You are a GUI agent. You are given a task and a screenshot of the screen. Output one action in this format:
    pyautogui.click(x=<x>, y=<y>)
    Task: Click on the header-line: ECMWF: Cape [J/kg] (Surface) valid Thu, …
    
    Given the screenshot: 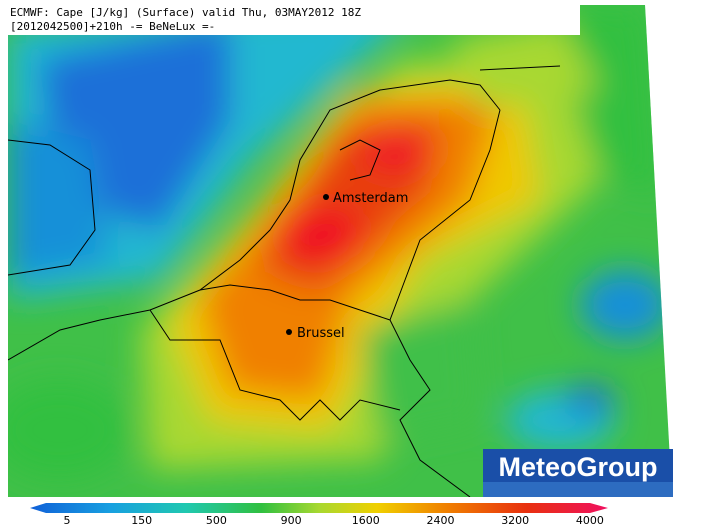 What is the action you would take?
    pyautogui.click(x=185, y=12)
    